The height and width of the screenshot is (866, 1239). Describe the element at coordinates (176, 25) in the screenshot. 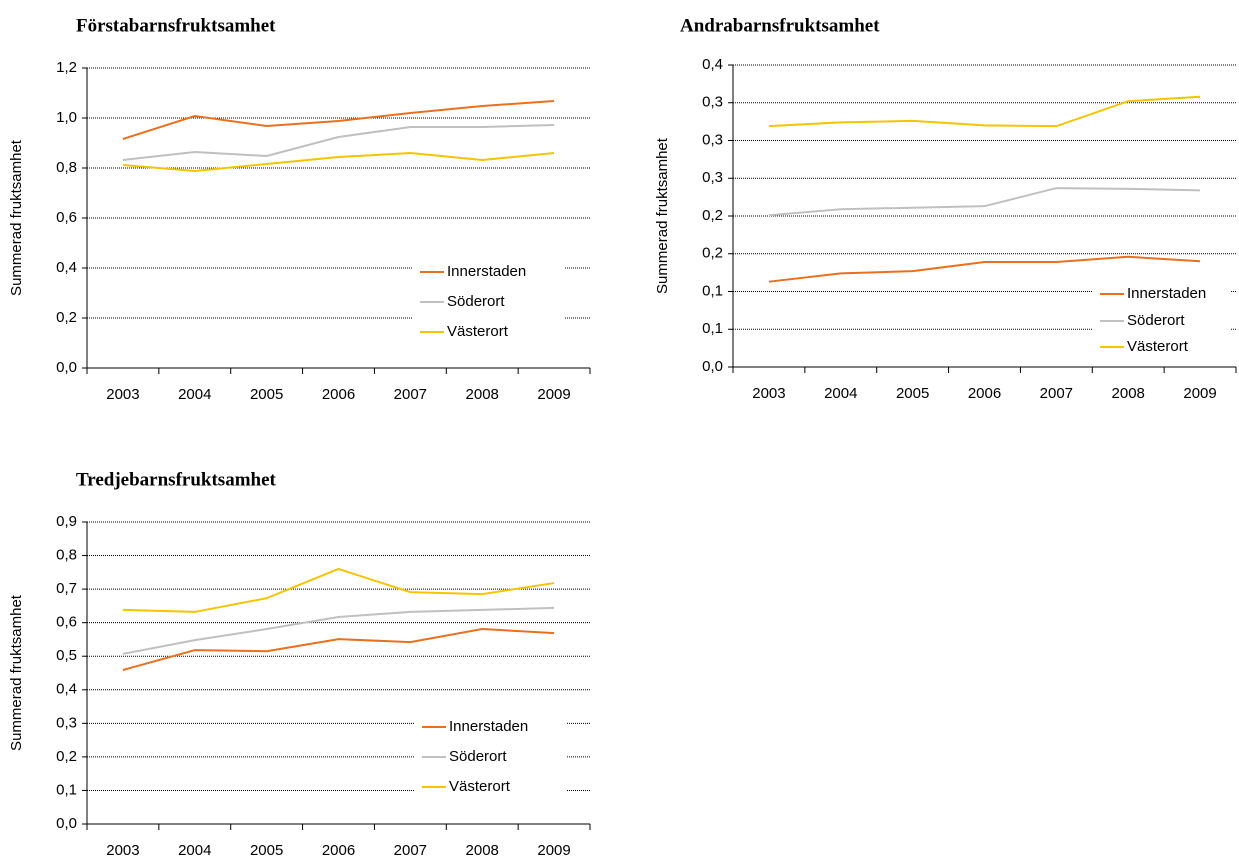

I see `chart-title: Förstabarnsfruktsamhet` at that location.